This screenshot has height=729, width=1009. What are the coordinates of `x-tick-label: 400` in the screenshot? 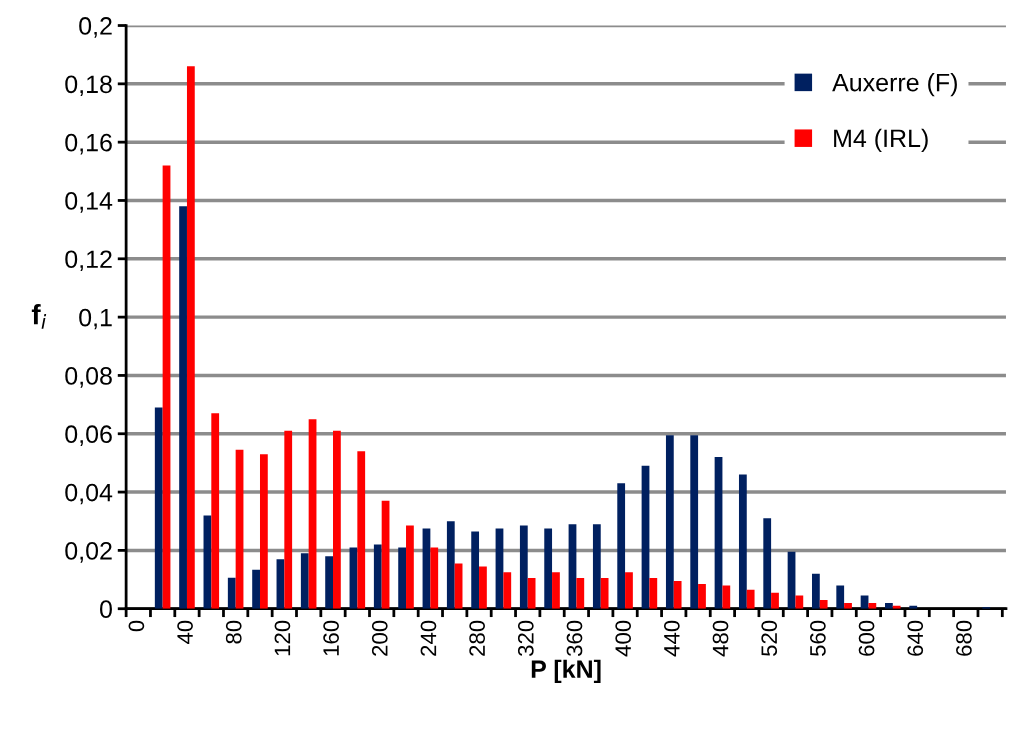 It's located at (623, 638).